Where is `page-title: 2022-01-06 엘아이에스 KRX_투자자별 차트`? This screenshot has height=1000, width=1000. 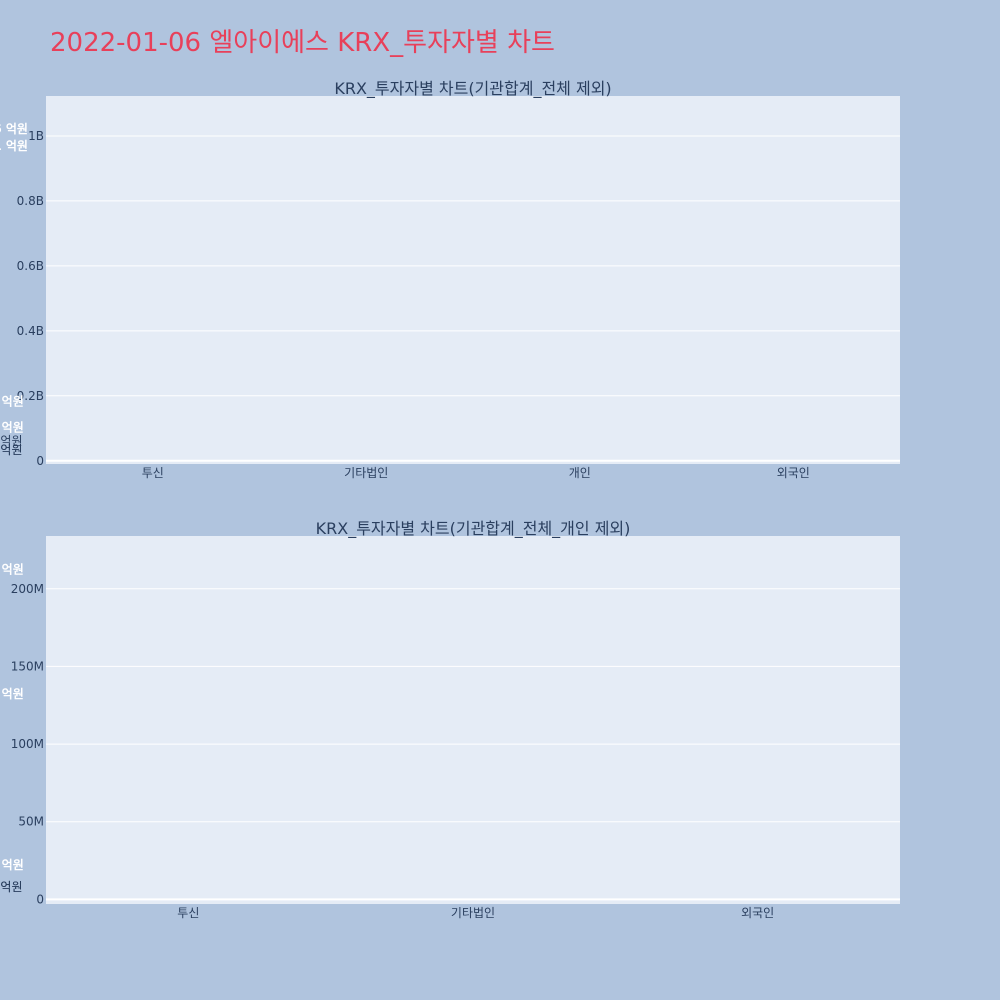 page-title: 2022-01-06 엘아이에스 KRX_투자자별 차트 is located at coordinates (302, 43).